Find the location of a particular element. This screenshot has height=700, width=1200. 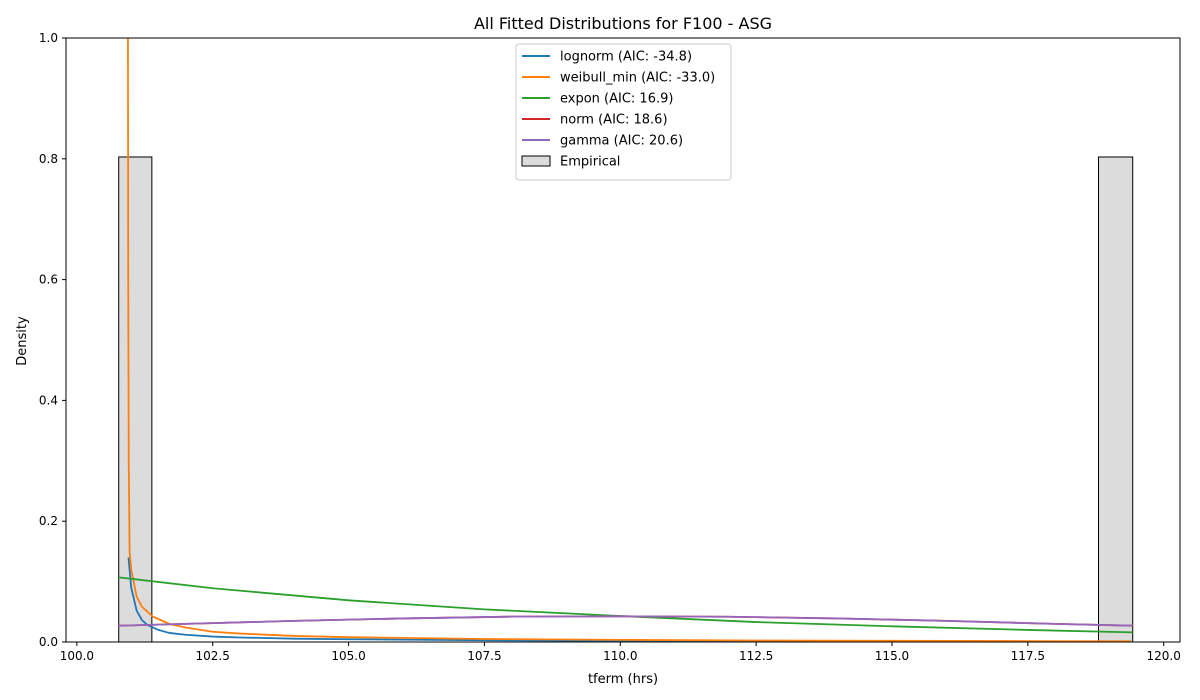

y-tick-label: 1.0 is located at coordinates (48, 38).